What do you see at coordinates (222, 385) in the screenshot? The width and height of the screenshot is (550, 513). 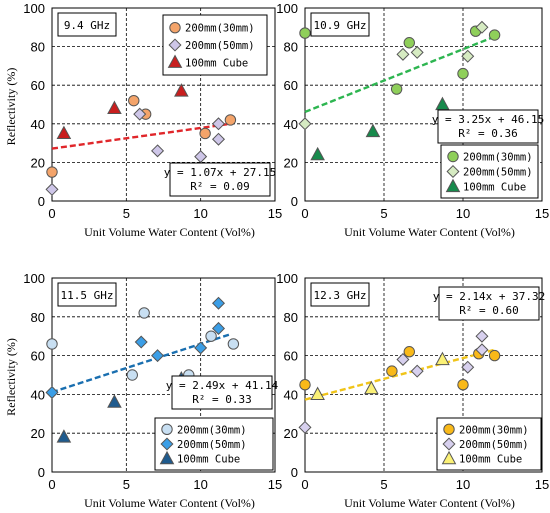 I see `fit-equation: y = 2.49x + 41.14` at bounding box center [222, 385].